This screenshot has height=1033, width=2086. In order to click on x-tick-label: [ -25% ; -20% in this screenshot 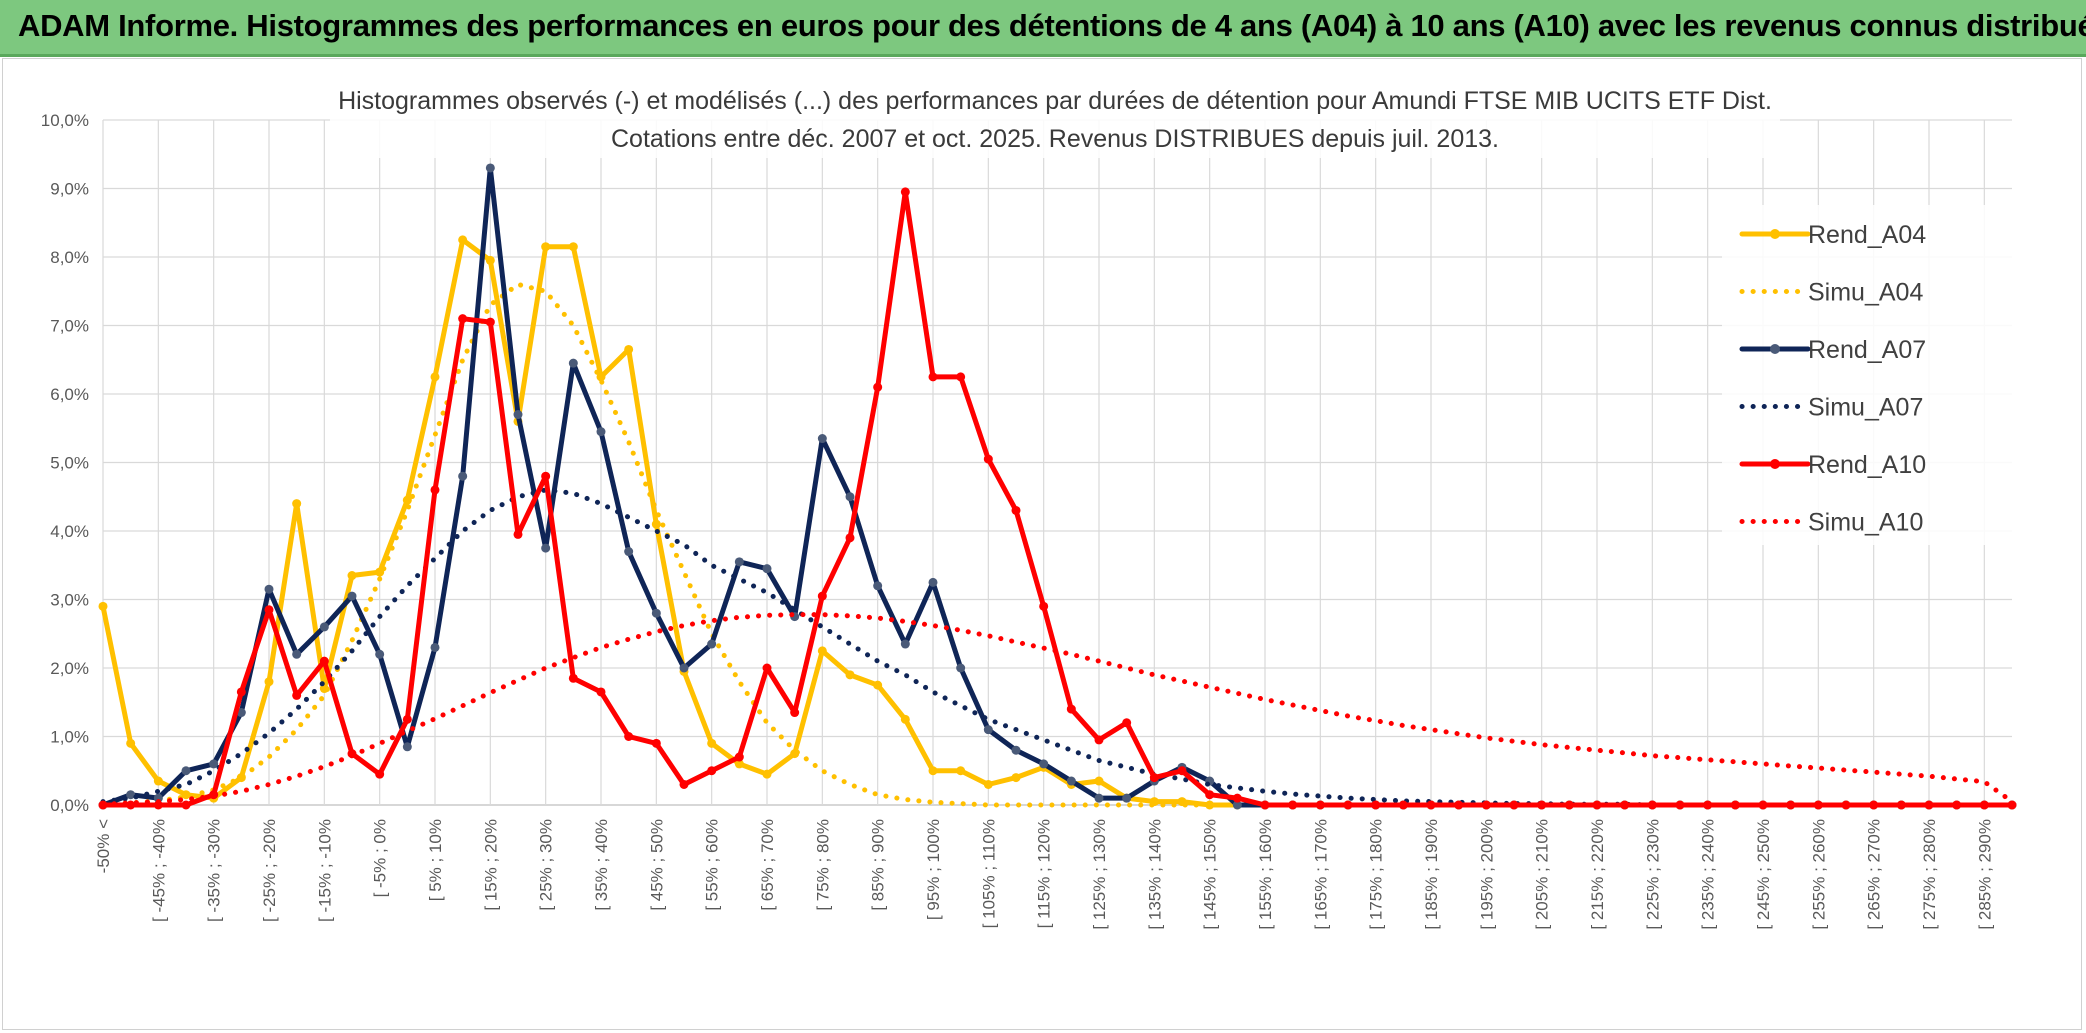, I will do `click(269, 870)`.